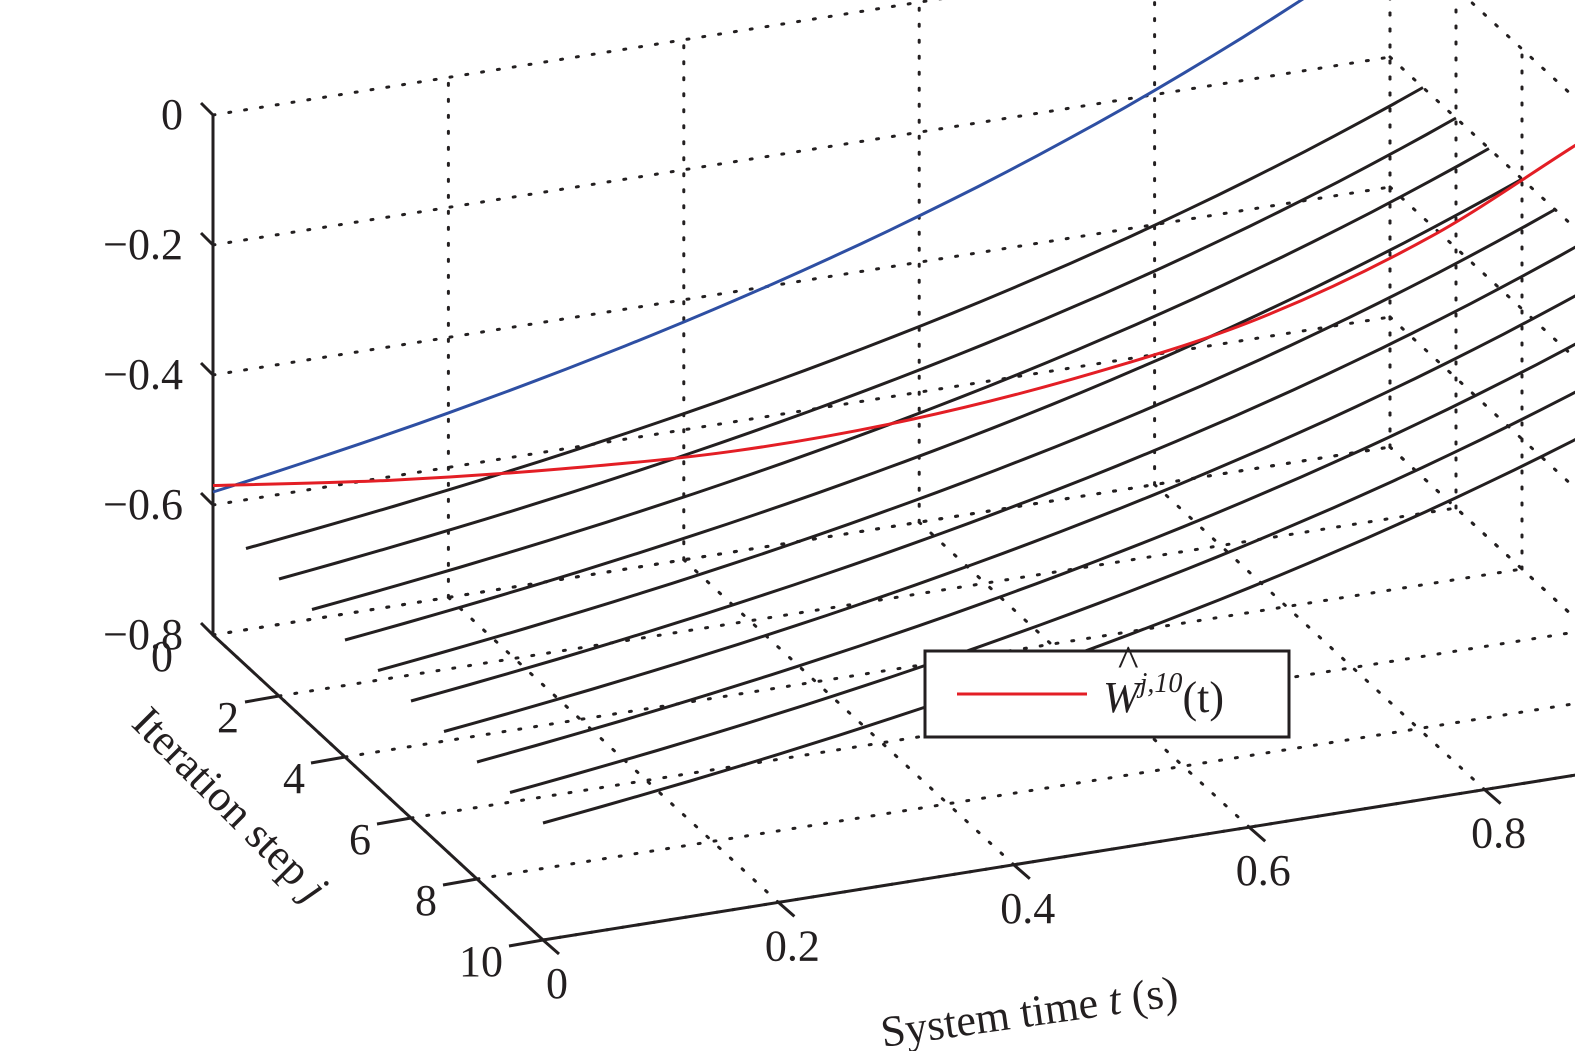 This screenshot has width=1575, height=1051. What do you see at coordinates (228, 717) in the screenshot?
I see `y-tick-label: 2` at bounding box center [228, 717].